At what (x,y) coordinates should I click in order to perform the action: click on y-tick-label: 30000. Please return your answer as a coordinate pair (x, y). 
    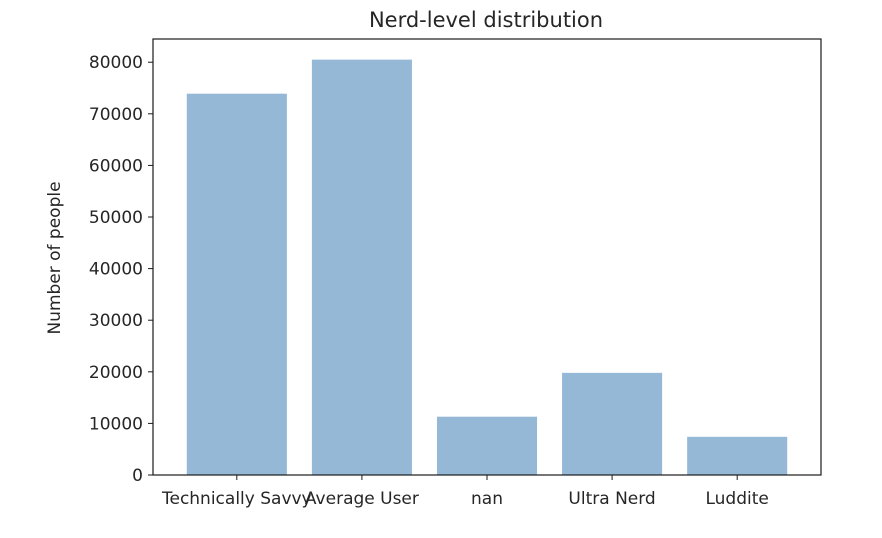
    Looking at the image, I should click on (116, 321).